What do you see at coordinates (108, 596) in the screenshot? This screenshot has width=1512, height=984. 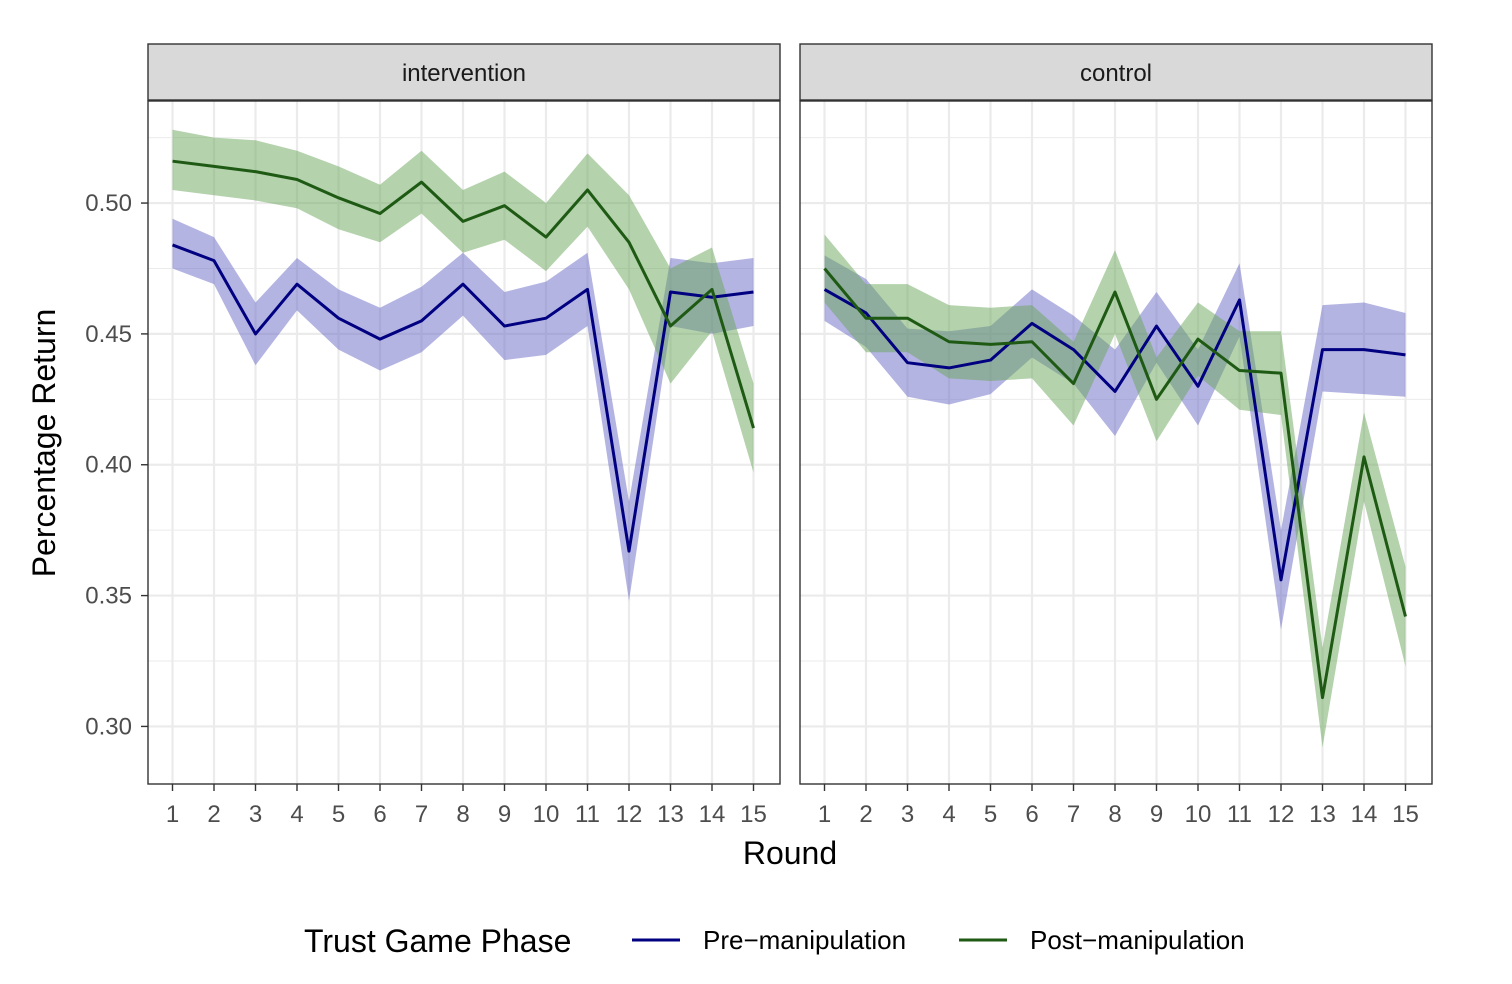 I see `y-tick-label: 0.35` at bounding box center [108, 596].